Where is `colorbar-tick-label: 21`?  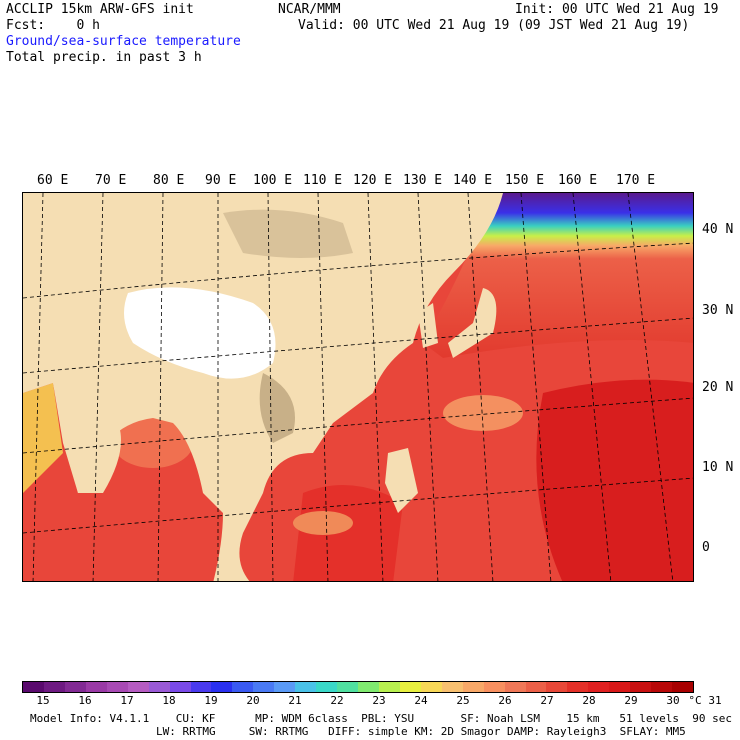
colorbar-tick-label: 21 is located at coordinates (295, 700).